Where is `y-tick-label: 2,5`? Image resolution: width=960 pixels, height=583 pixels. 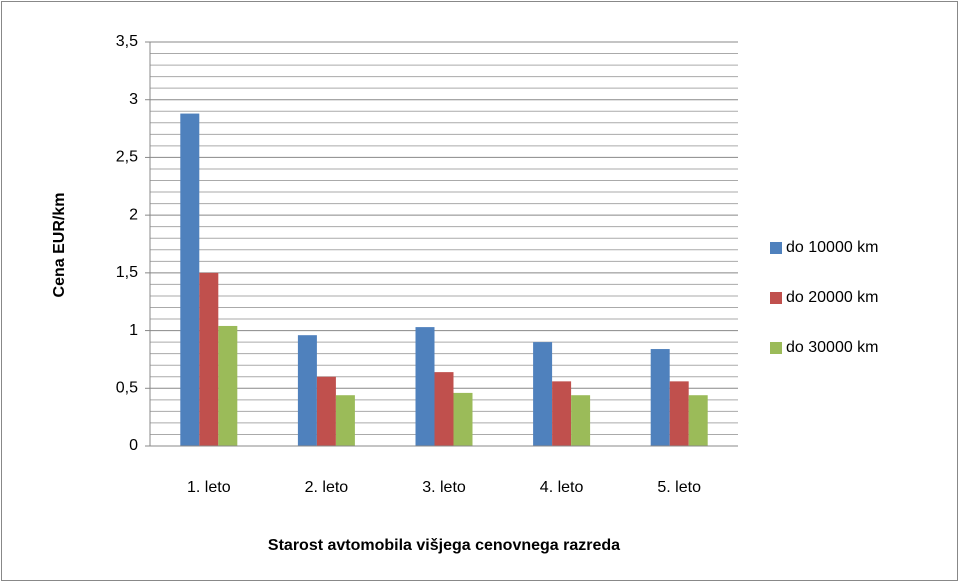
y-tick-label: 2,5 is located at coordinates (127, 157).